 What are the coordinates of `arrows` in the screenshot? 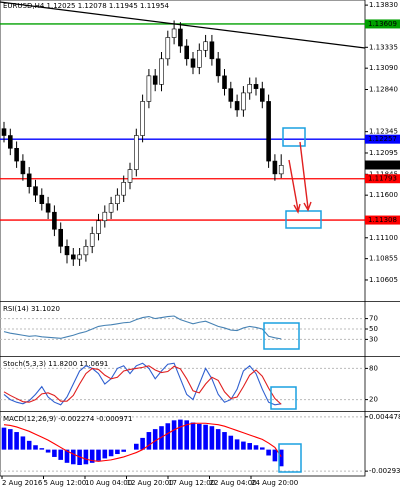 It's located at (300, 177).